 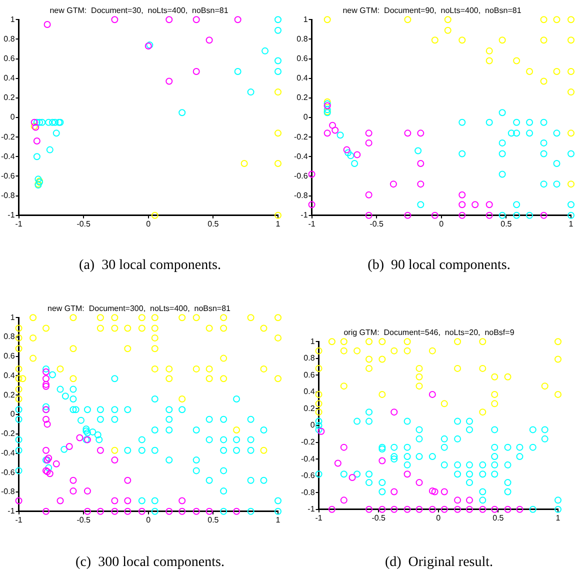 What do you see at coordinates (10, 375) in the screenshot?
I see `y-tick-label: 0.4` at bounding box center [10, 375].